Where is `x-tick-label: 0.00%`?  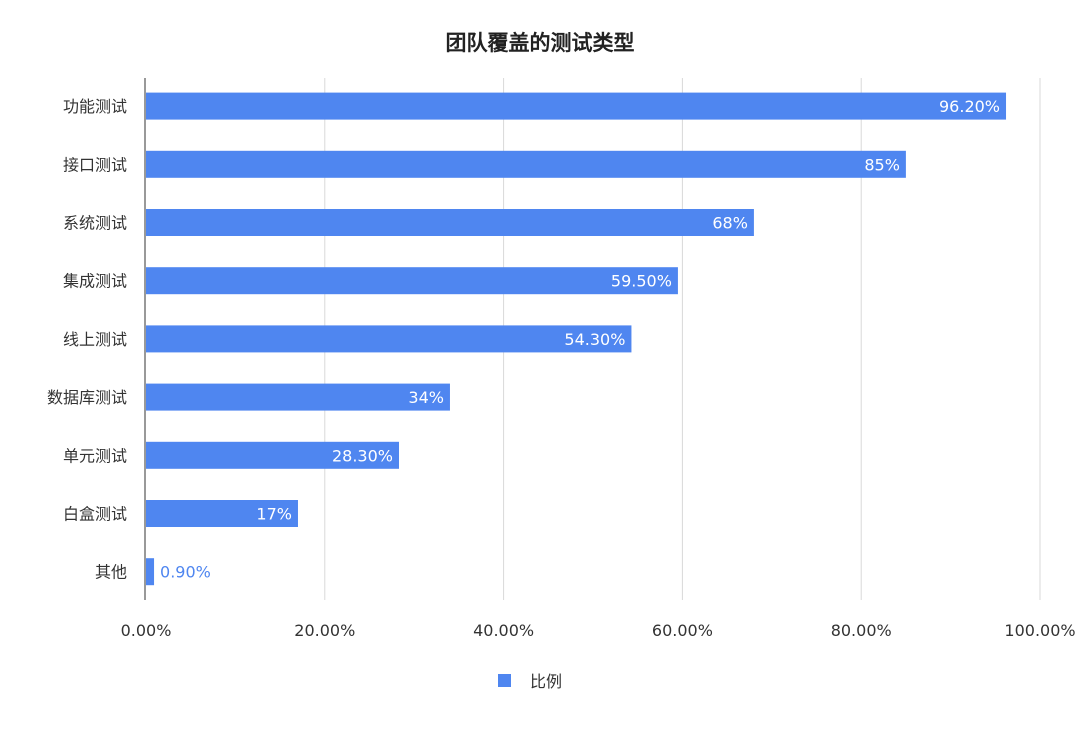 x-tick-label: 0.00% is located at coordinates (146, 630).